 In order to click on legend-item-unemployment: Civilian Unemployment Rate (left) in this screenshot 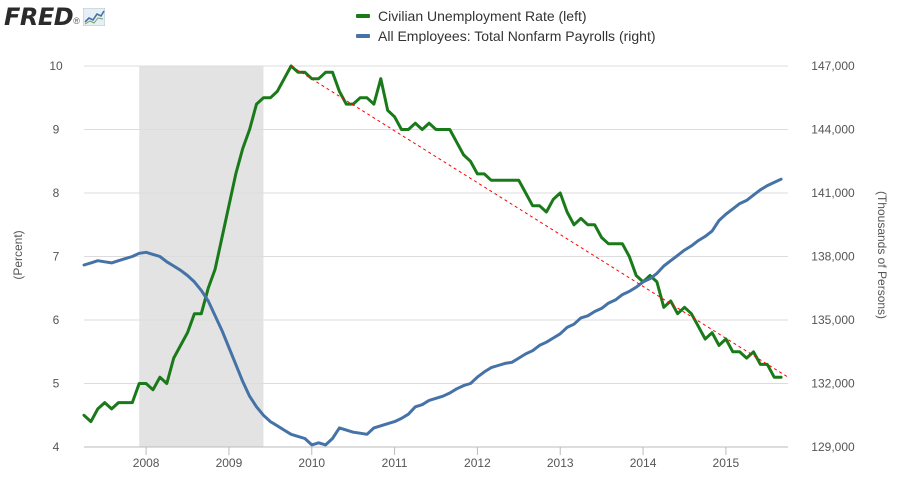, I will do `click(506, 16)`.